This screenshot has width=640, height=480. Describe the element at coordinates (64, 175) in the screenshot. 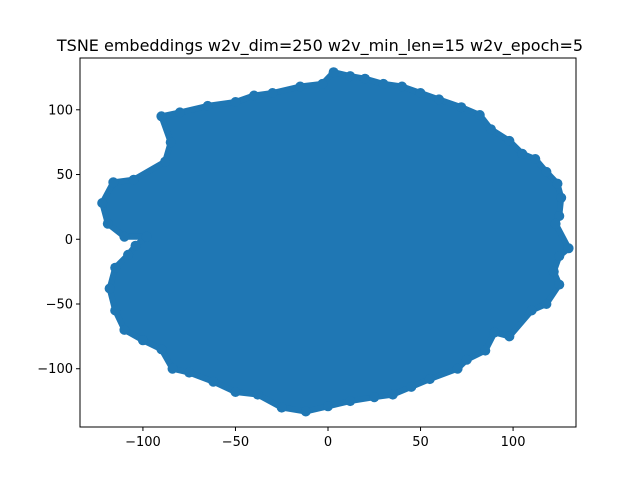

I see `y-tick-label: 50` at that location.